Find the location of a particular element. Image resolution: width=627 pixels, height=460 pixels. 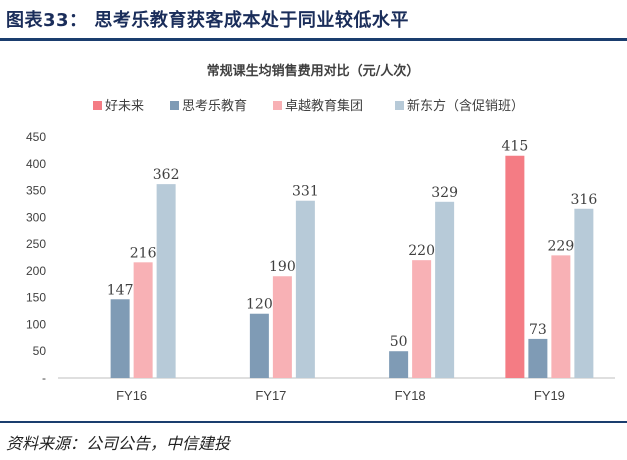

data-label: 190 is located at coordinates (282, 267).